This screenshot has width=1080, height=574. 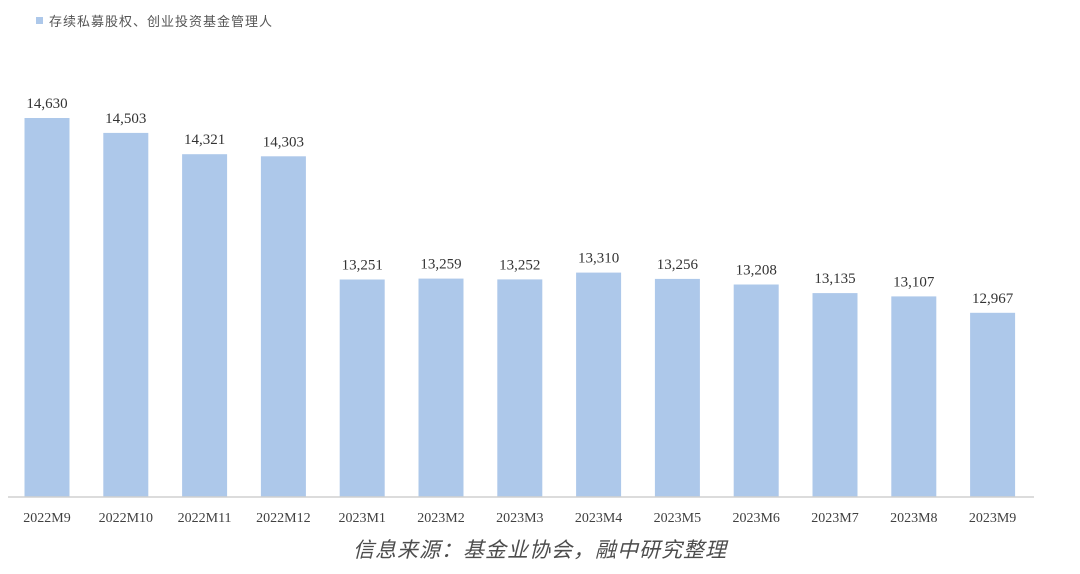 I want to click on bar-2022M9, so click(x=47, y=307).